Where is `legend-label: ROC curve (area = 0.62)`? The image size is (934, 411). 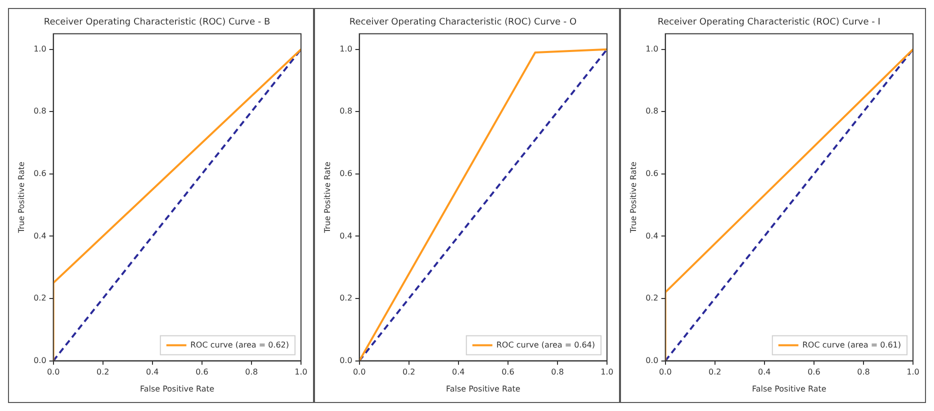
legend-label: ROC curve (area = 0.62) is located at coordinates (239, 345).